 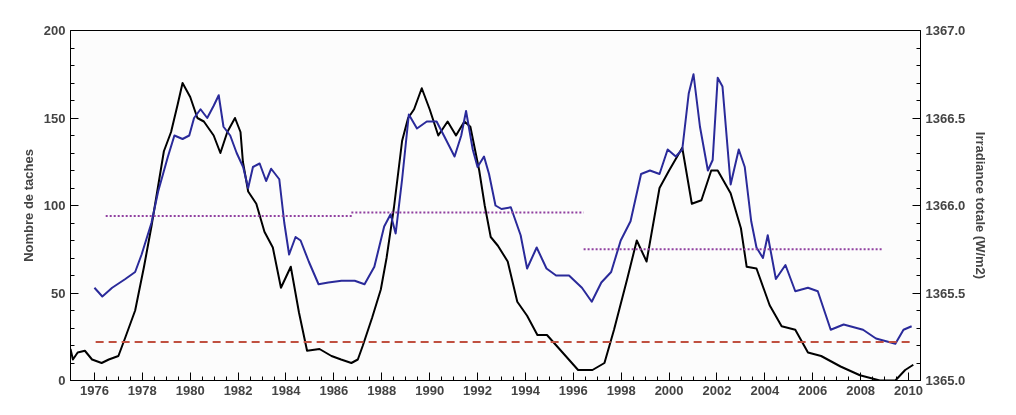 What do you see at coordinates (525, 390) in the screenshot?
I see `x-tick-label: 1994` at bounding box center [525, 390].